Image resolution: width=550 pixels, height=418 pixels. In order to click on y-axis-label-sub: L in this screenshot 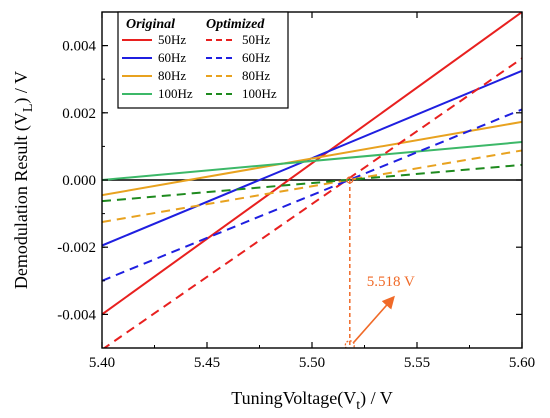, I will do `click(28, 108)`.